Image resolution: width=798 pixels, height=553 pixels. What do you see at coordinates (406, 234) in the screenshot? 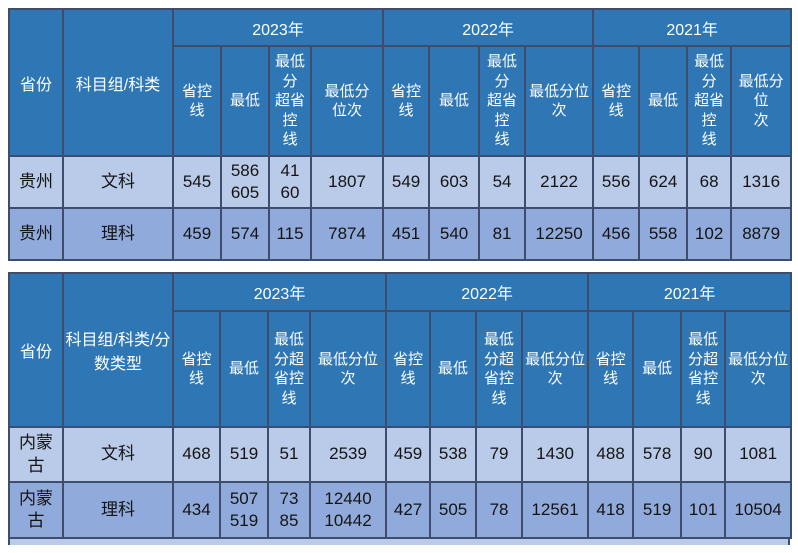
I see `data-cell: 451` at bounding box center [406, 234].